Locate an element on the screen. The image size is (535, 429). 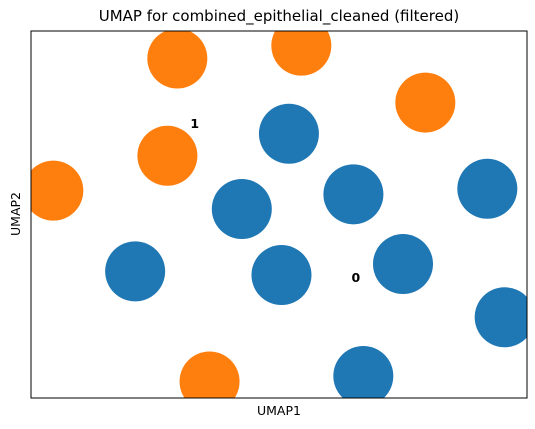
cluster-label-0: 0 is located at coordinates (356, 277).